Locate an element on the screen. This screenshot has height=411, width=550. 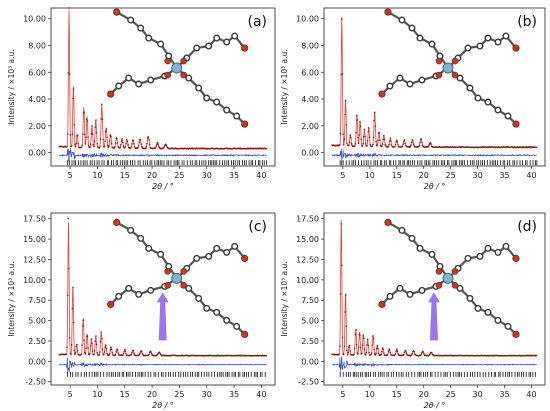
y-tick-label: 7.50 is located at coordinates (310, 300).